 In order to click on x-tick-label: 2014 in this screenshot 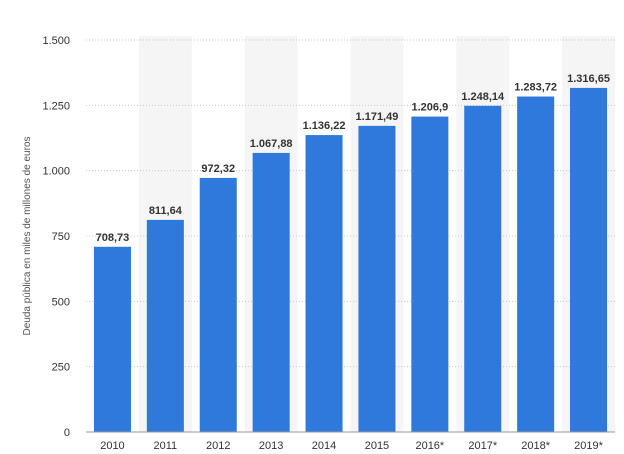, I will do `click(324, 446)`.